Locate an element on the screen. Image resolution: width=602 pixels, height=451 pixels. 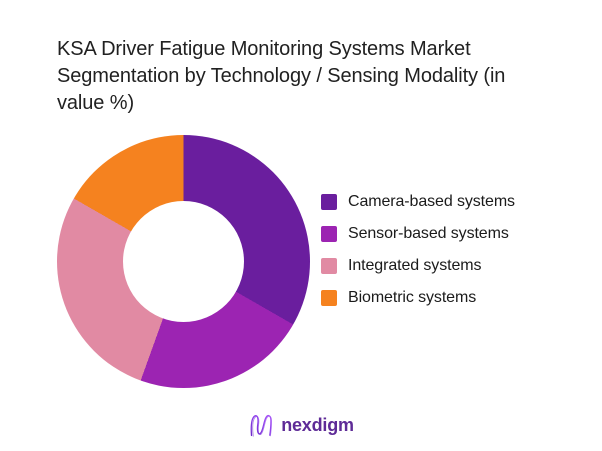
legend-swatch-biometric is located at coordinates (329, 298).